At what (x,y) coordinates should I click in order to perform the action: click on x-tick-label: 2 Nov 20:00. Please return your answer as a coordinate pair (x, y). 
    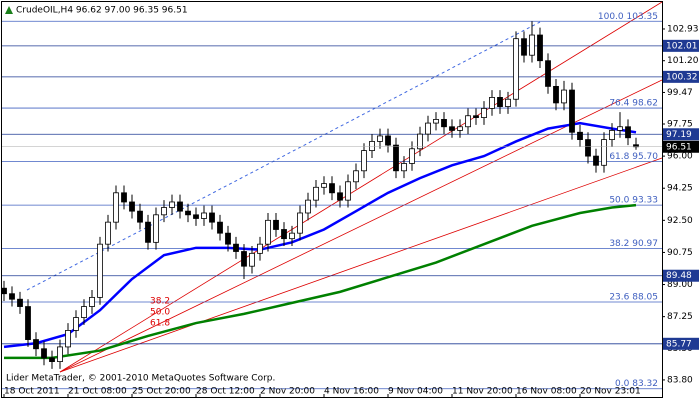
    Looking at the image, I should click on (287, 392).